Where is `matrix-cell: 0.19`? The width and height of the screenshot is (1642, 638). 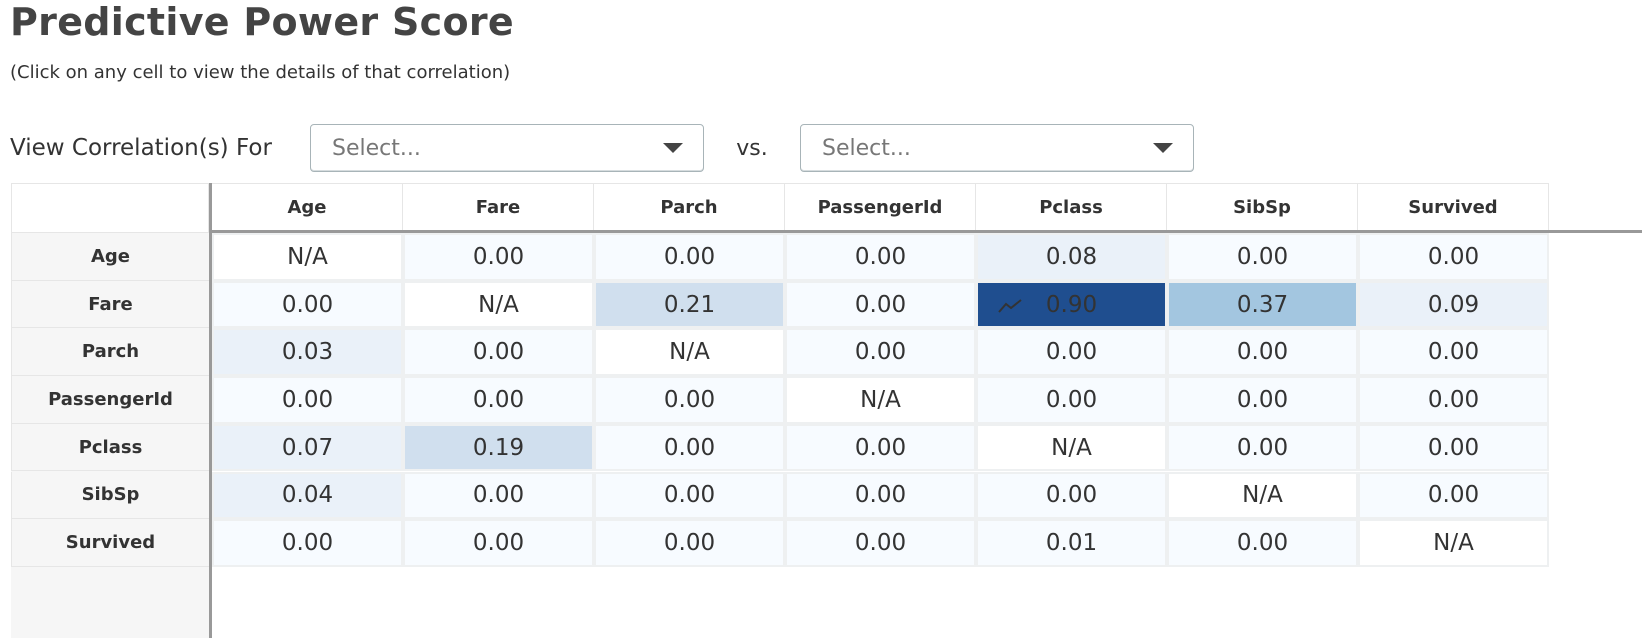
matrix-cell: 0.19 is located at coordinates (498, 447).